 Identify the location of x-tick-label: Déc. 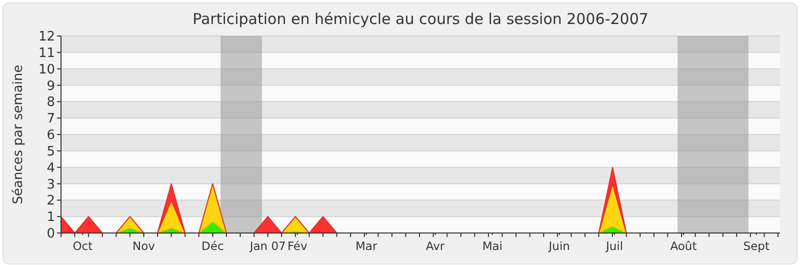
(213, 246).